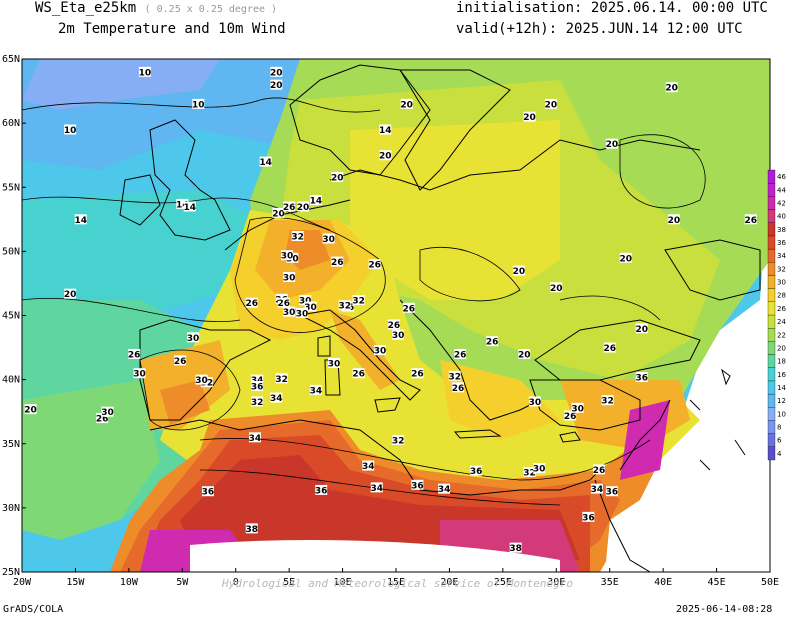 The height and width of the screenshot is (618, 800). I want to click on colorbar-label: 28, so click(781, 296).